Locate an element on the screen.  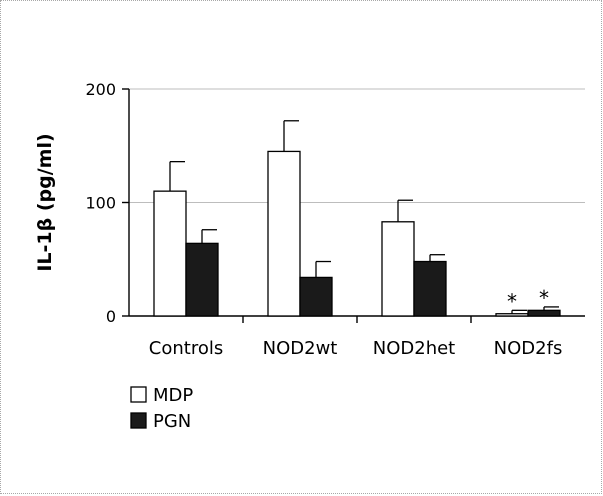
legend-swatch-pgn is located at coordinates (138, 420).